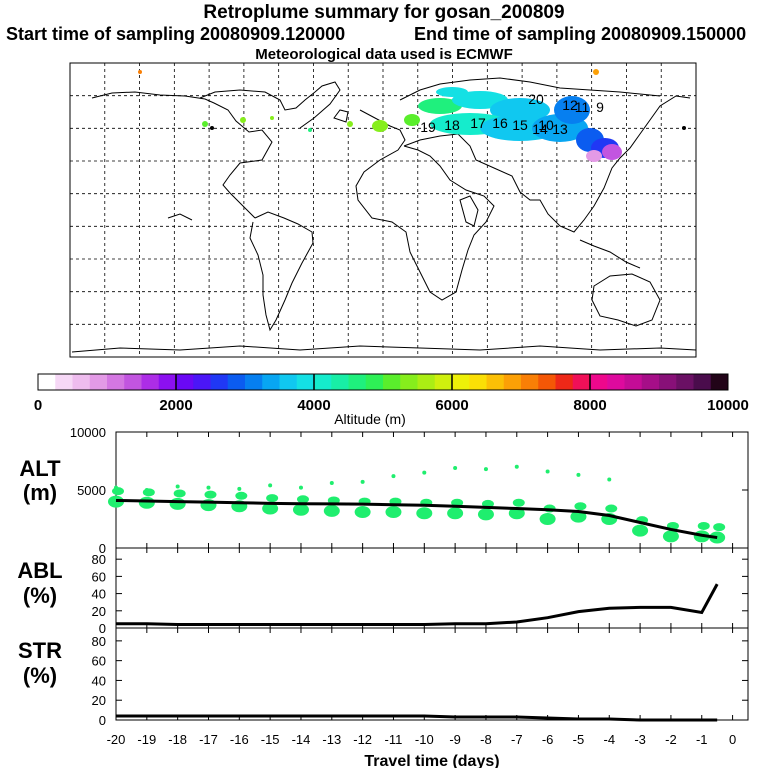  What do you see at coordinates (40, 492) in the screenshot?
I see `y-axis-unit: (m)` at bounding box center [40, 492].